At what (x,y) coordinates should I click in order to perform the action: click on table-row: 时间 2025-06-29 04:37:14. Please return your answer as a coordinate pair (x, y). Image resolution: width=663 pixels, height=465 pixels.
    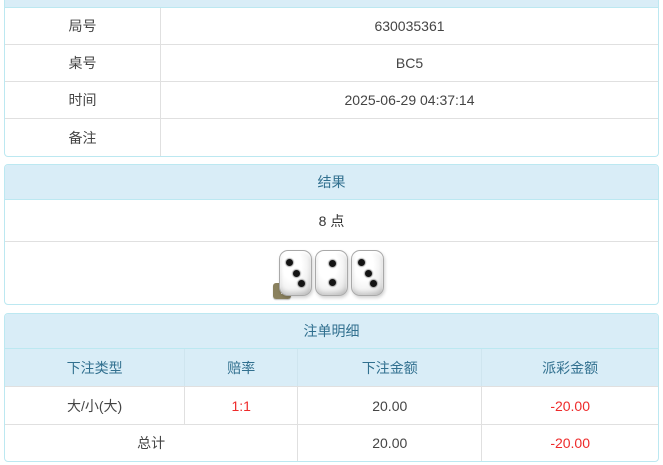
    Looking at the image, I should click on (331, 100).